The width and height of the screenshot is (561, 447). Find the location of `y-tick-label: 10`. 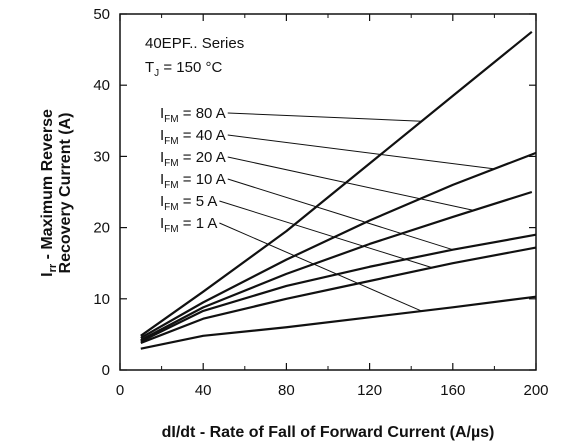

y-tick-label: 10 is located at coordinates (101, 299).